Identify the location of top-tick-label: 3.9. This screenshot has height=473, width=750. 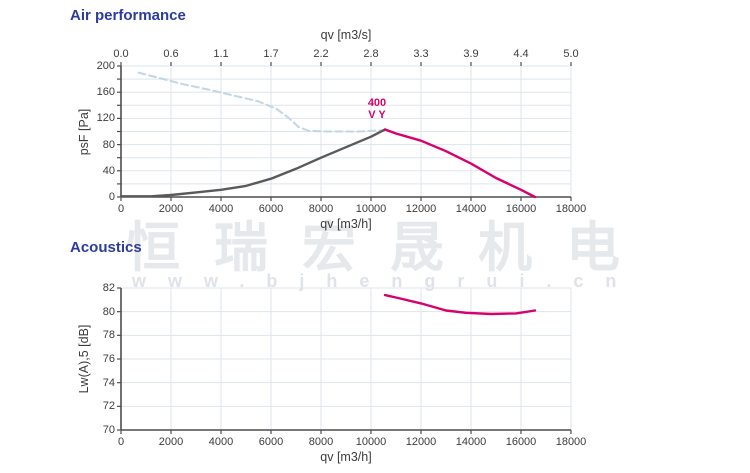
(471, 54).